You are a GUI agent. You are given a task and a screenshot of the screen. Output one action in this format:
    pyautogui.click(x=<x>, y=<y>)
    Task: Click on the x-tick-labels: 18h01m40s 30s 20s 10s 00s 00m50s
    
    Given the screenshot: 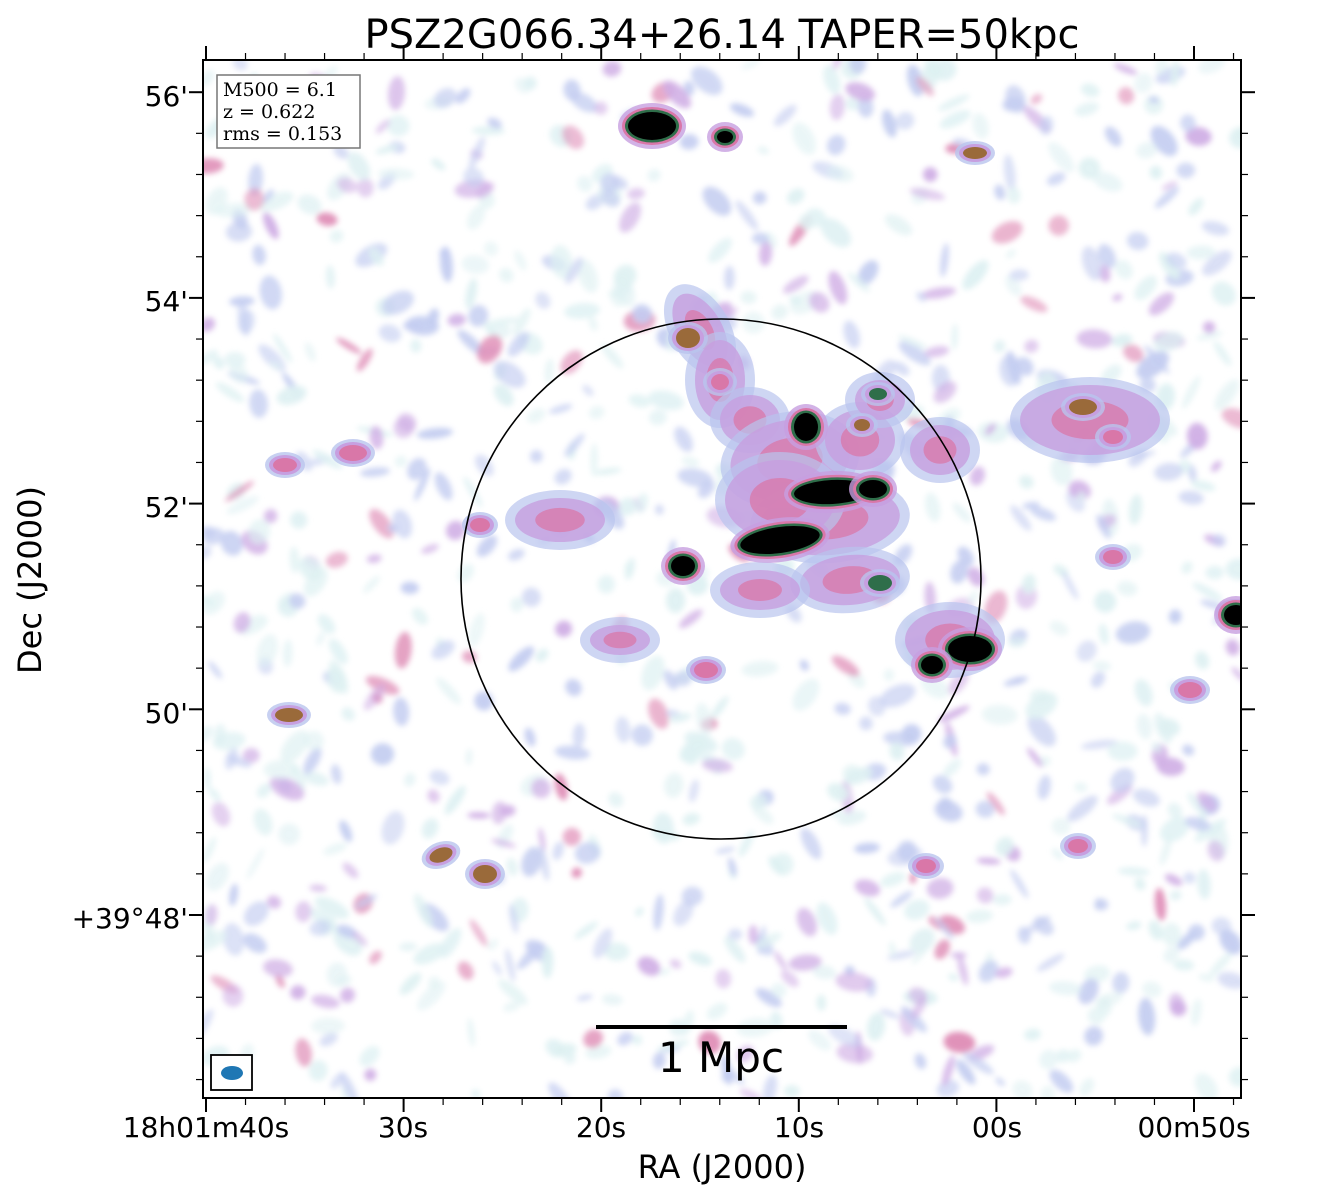 What is the action you would take?
    pyautogui.click(x=687, y=1127)
    